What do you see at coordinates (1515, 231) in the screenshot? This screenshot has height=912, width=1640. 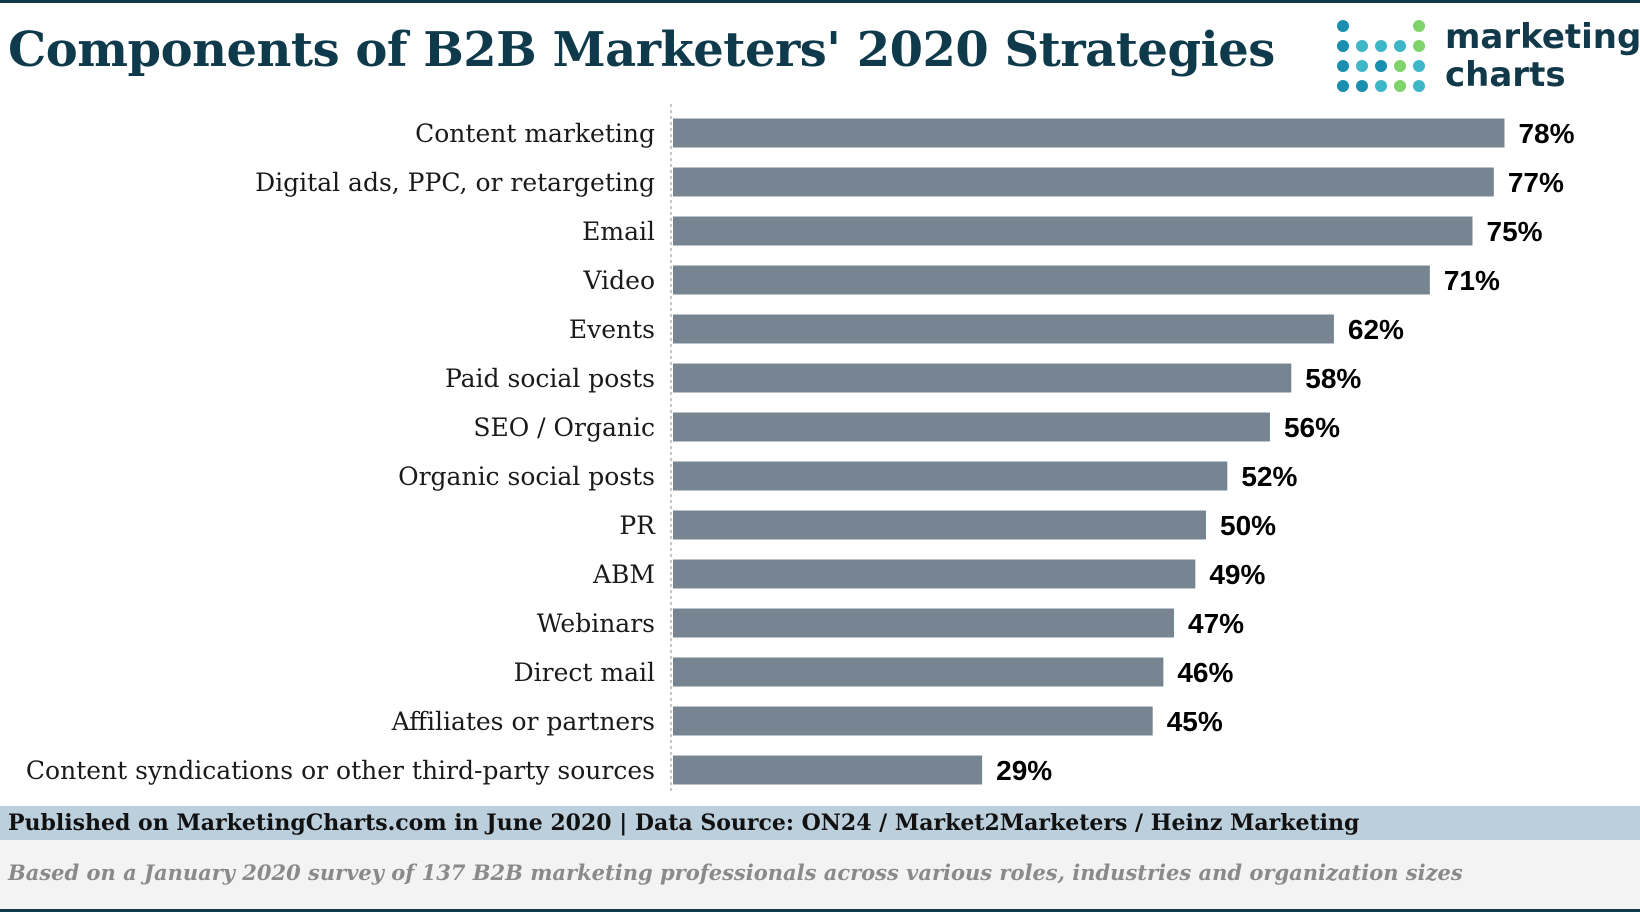 I see `value-label: 75%` at bounding box center [1515, 231].